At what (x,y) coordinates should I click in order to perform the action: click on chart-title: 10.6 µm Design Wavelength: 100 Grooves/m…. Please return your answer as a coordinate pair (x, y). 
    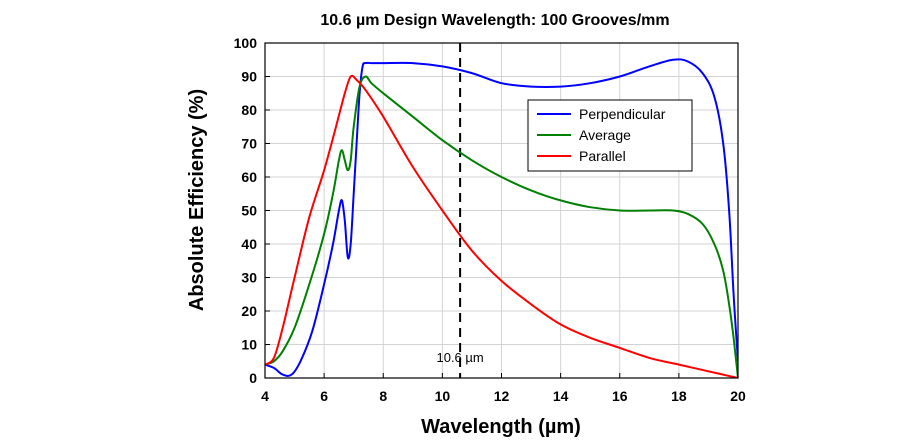
    Looking at the image, I should click on (494, 20).